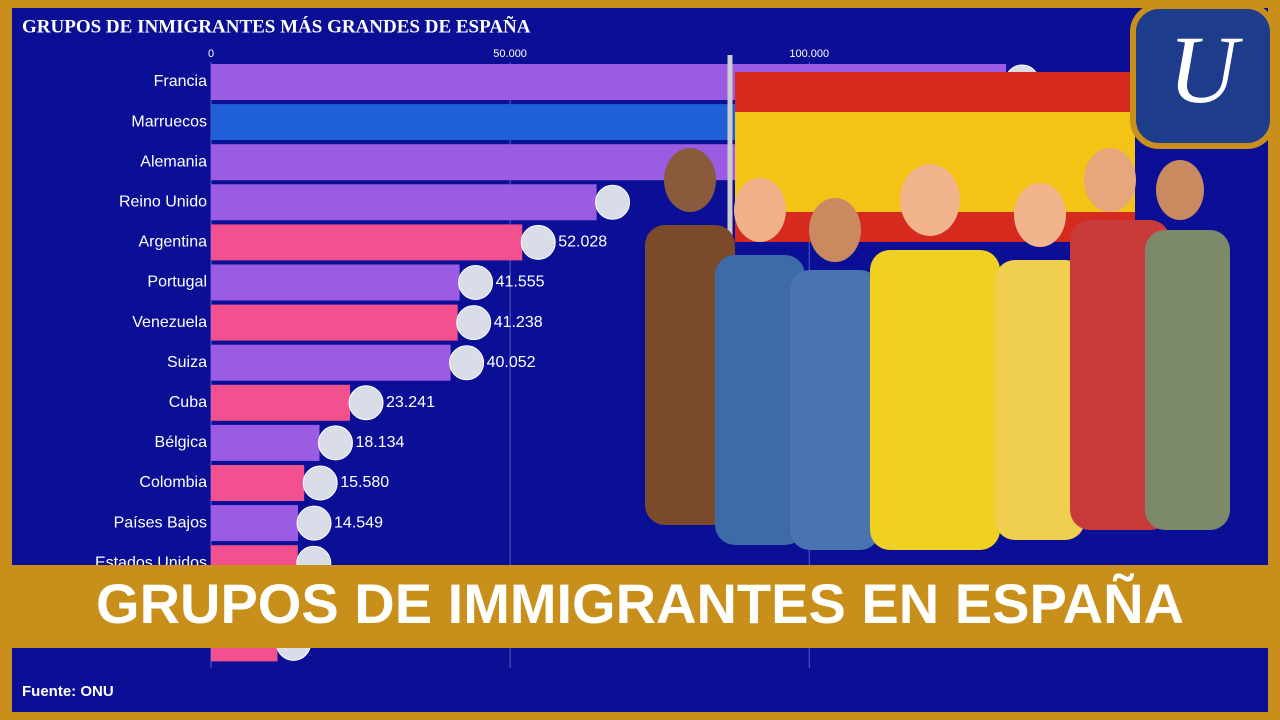 The height and width of the screenshot is (720, 1280). What do you see at coordinates (177, 282) in the screenshot?
I see `y-tick-label: Portugal` at bounding box center [177, 282].